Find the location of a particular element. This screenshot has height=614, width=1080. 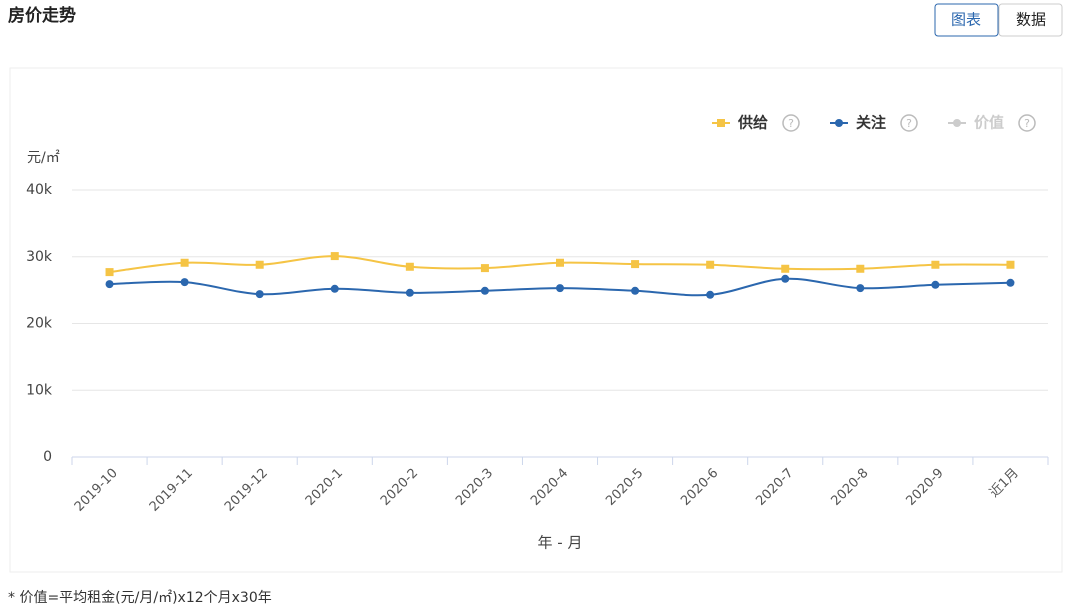

tab-chart is located at coordinates (966, 20).